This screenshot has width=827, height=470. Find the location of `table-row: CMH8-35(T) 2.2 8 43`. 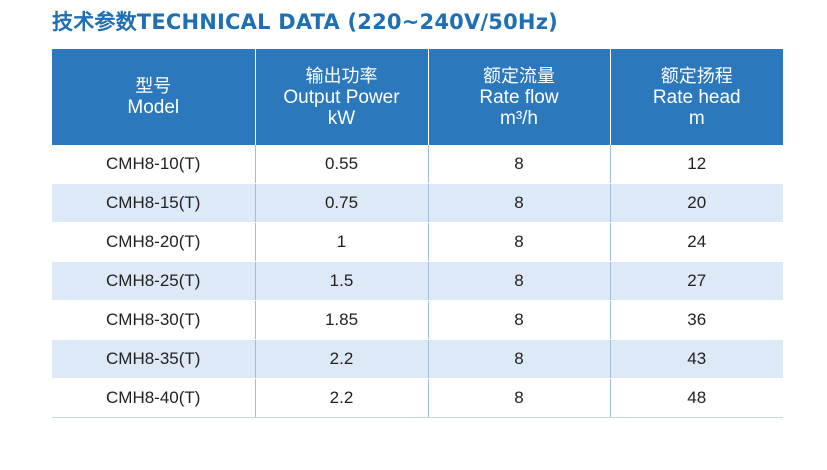

table-row: CMH8-35(T) 2.2 8 43 is located at coordinates (417, 359).